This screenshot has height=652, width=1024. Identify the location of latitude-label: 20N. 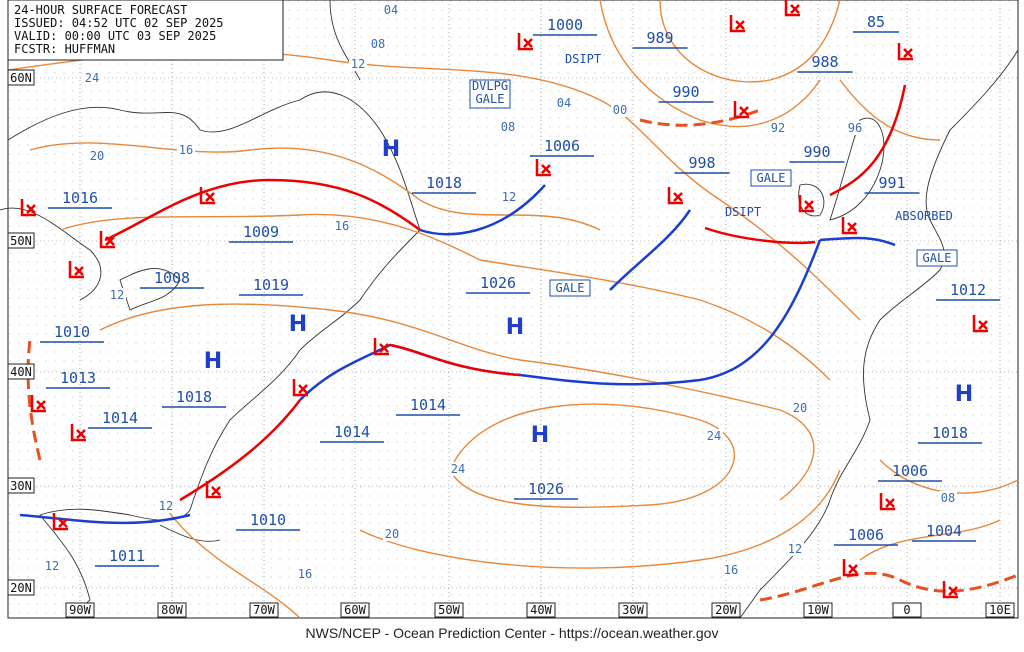
(21, 588).